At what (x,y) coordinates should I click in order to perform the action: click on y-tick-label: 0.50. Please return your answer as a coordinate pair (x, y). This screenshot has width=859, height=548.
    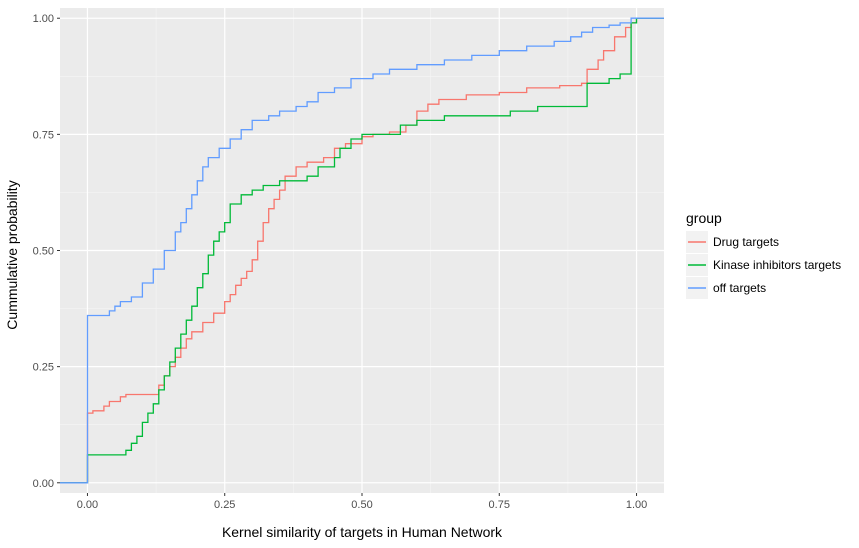
    Looking at the image, I should click on (43, 252).